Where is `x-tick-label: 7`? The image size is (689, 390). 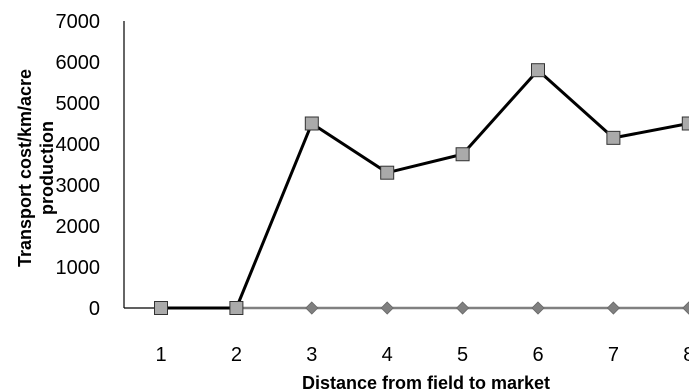 x-tick-label: 7 is located at coordinates (613, 355).